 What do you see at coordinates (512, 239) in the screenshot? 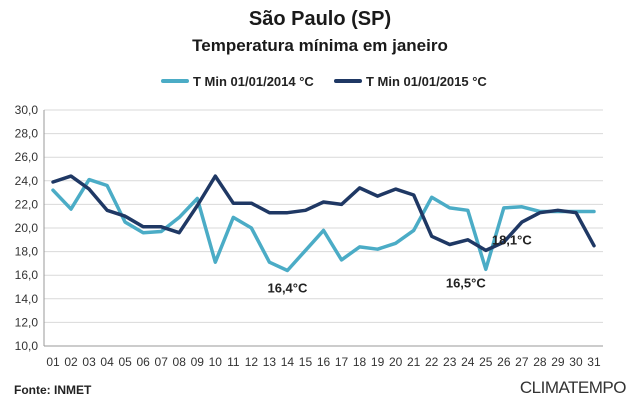
I see `data-label: 18,1°C` at bounding box center [512, 239].